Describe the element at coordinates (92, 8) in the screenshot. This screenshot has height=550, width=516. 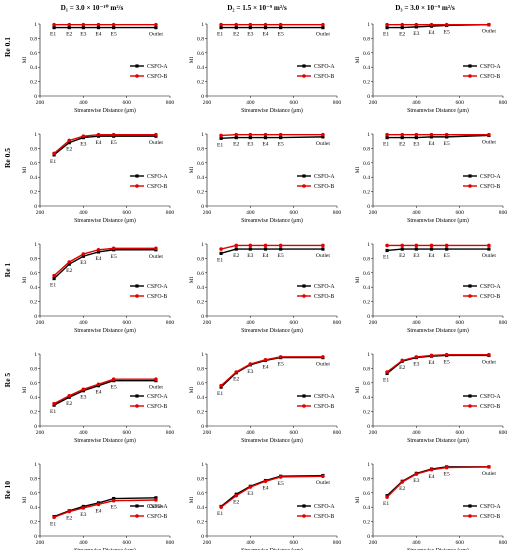
I see `column-title-d1: D₁ = 3.0 × 10⁻¹⁰ m²/s` at that location.